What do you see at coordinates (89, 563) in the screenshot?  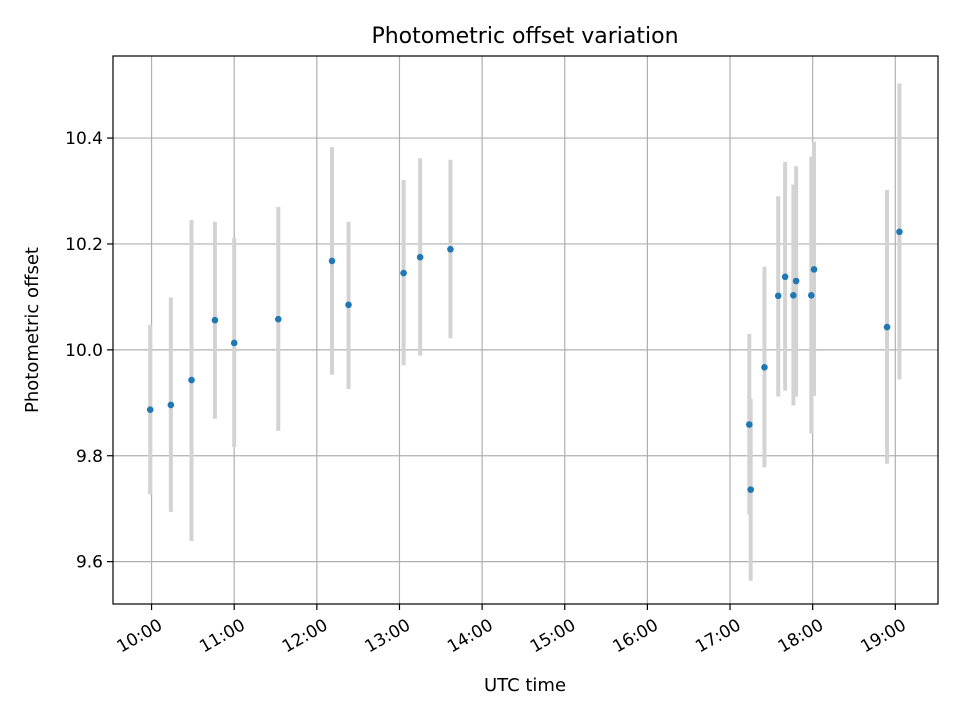 I see `y-tick-label: 9.6` at bounding box center [89, 563].